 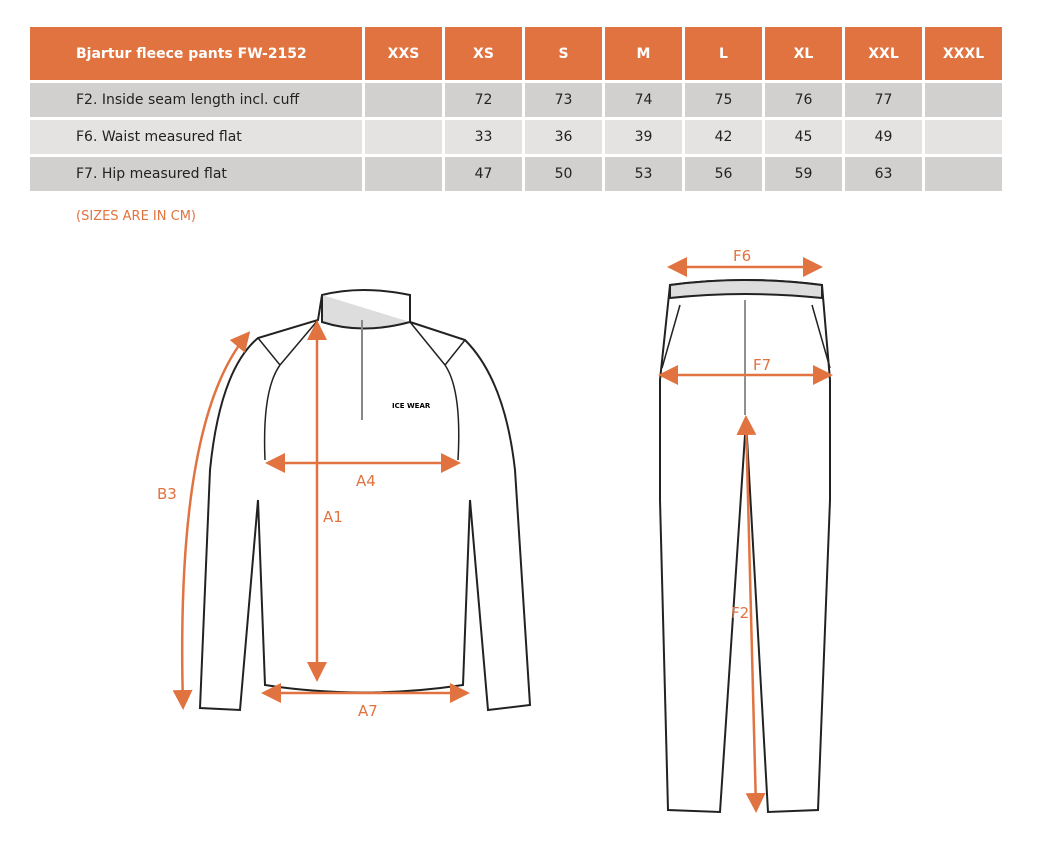 What do you see at coordinates (196, 53) in the screenshot?
I see `table-title: Bjartur fleece pants FW-2152` at bounding box center [196, 53].